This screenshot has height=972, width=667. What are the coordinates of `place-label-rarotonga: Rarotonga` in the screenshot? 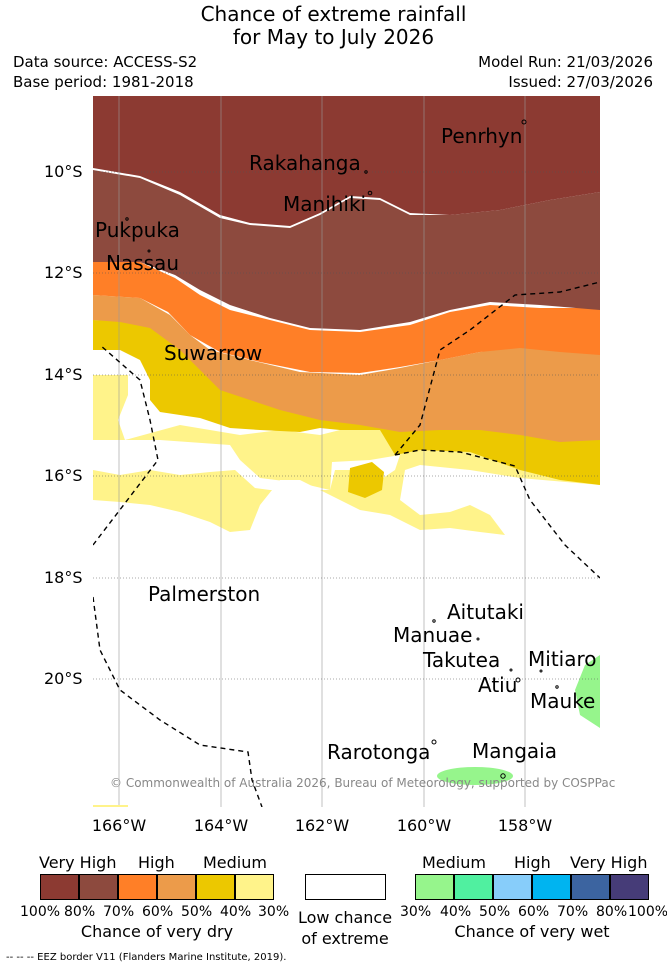 It's located at (379, 752).